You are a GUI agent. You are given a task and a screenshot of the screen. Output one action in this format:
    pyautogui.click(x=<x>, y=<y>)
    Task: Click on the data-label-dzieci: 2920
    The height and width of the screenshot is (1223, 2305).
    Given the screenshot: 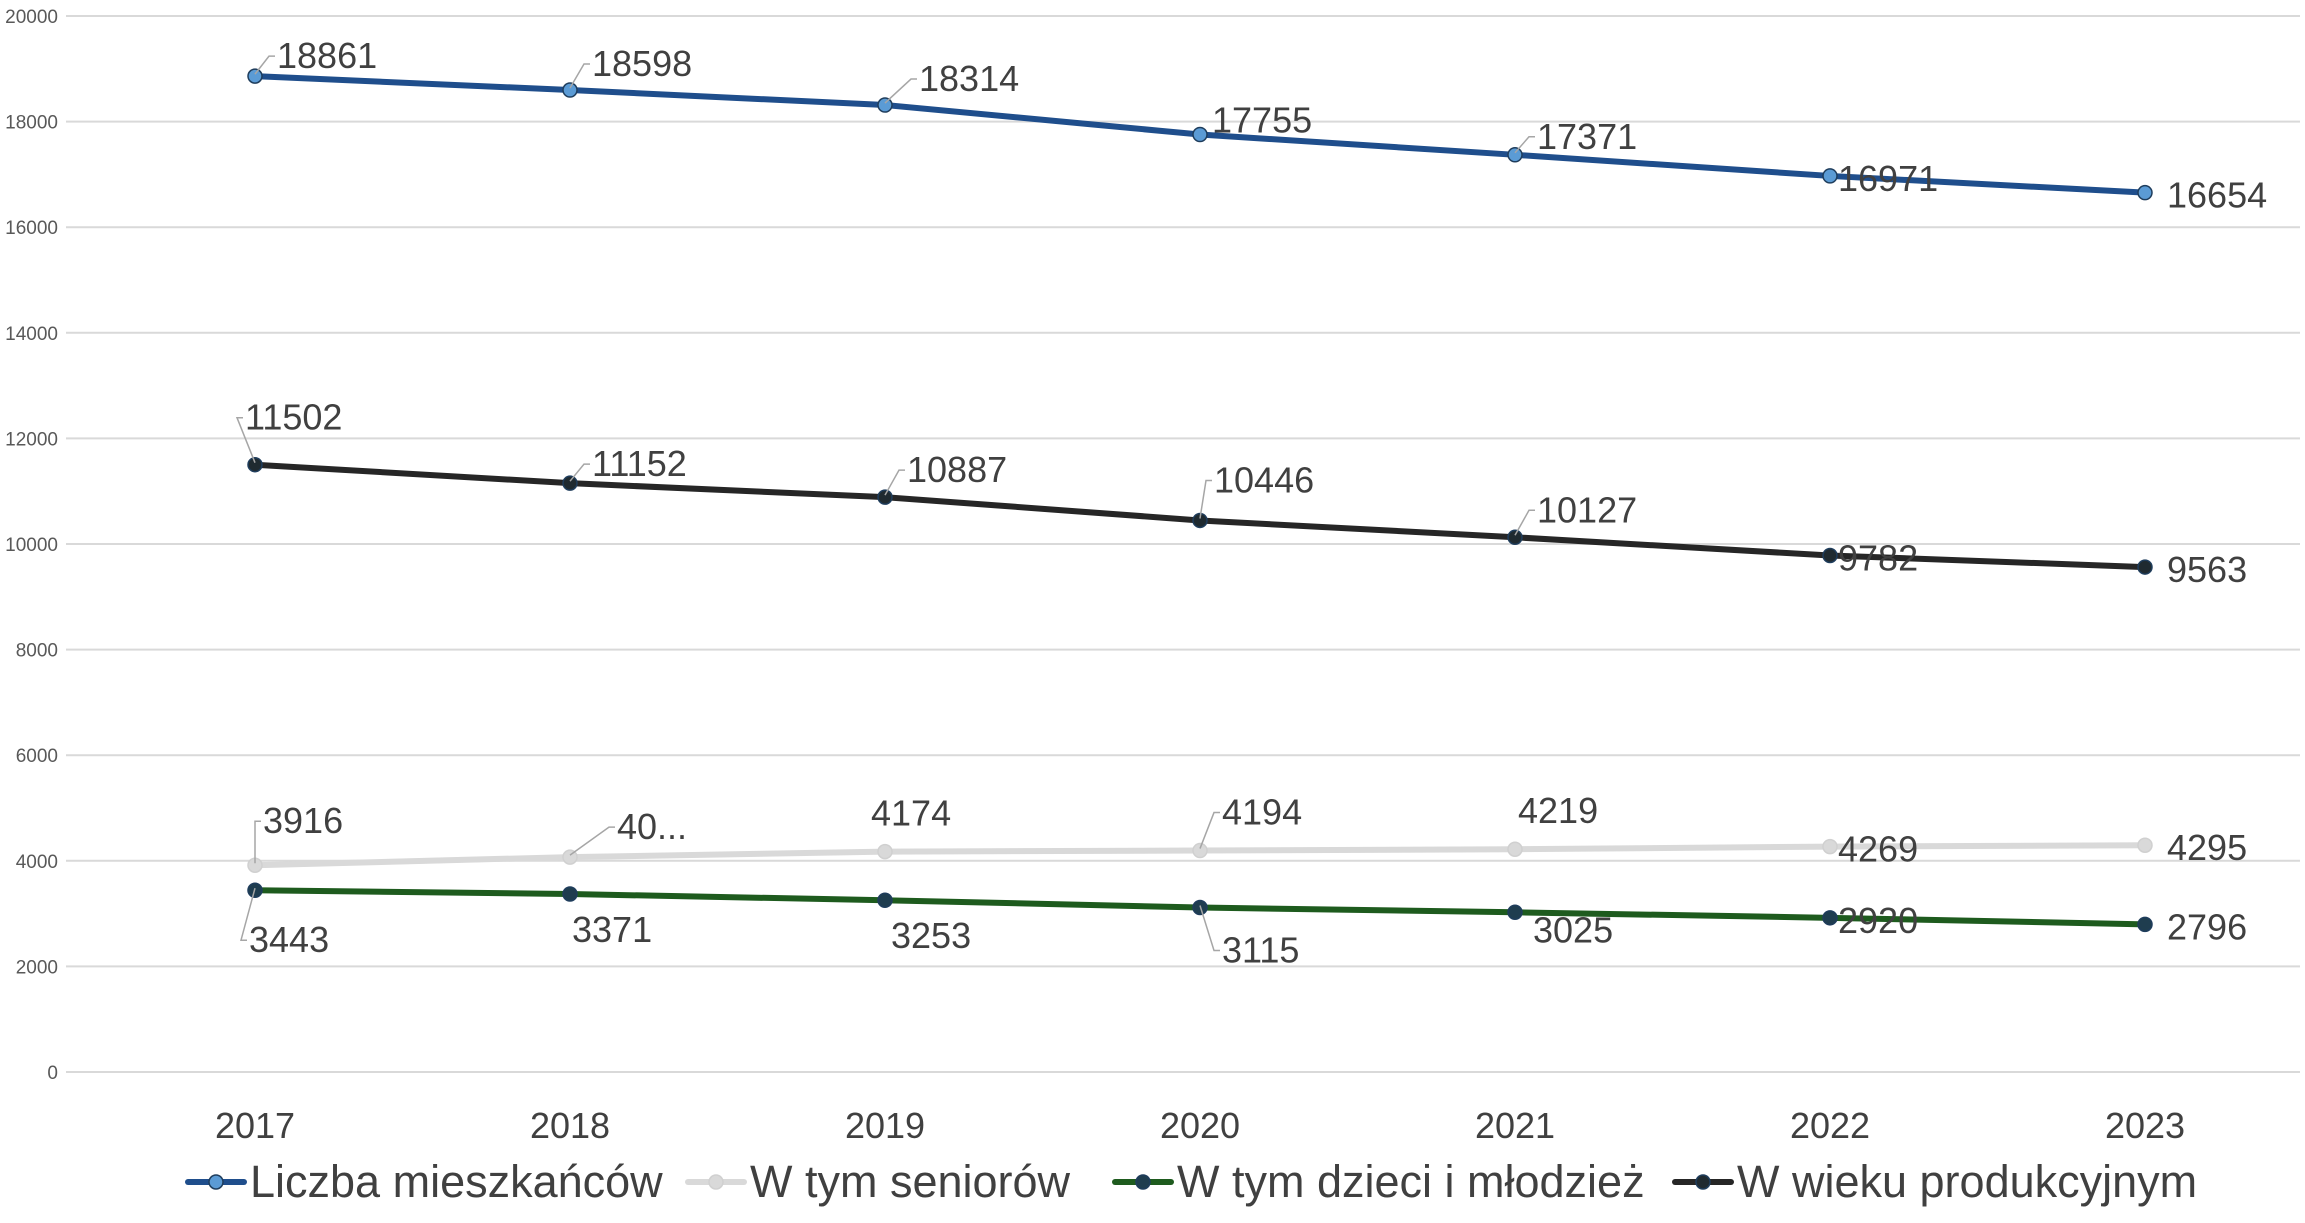 What is the action you would take?
    pyautogui.click(x=1878, y=920)
    